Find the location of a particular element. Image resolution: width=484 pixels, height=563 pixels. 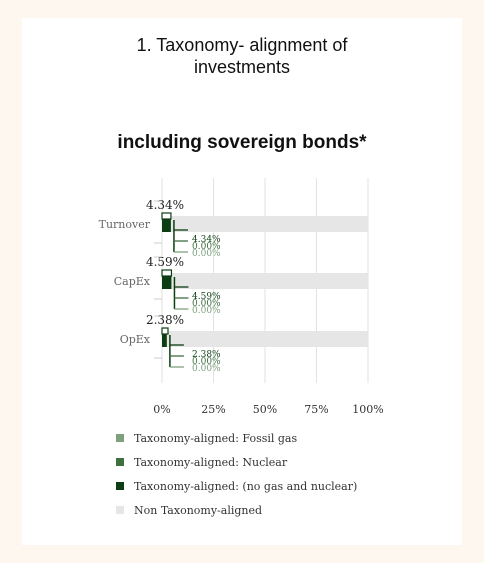

category-label: CapEx is located at coordinates (132, 281).